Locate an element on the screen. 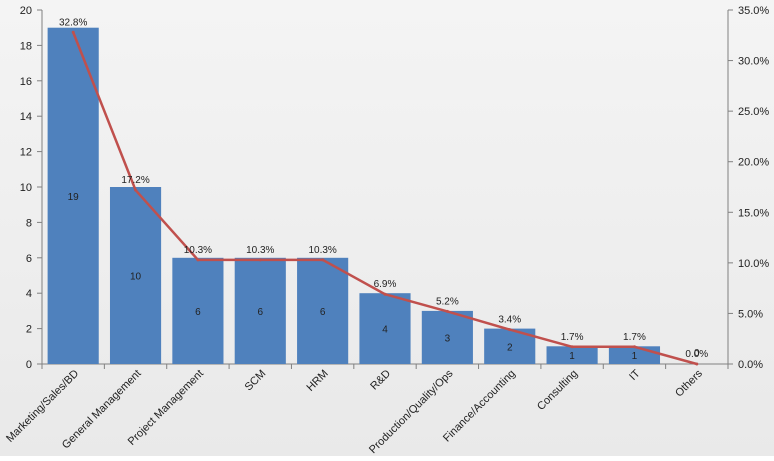 This screenshot has width=774, height=461. bar-data-label: 10 is located at coordinates (136, 277).